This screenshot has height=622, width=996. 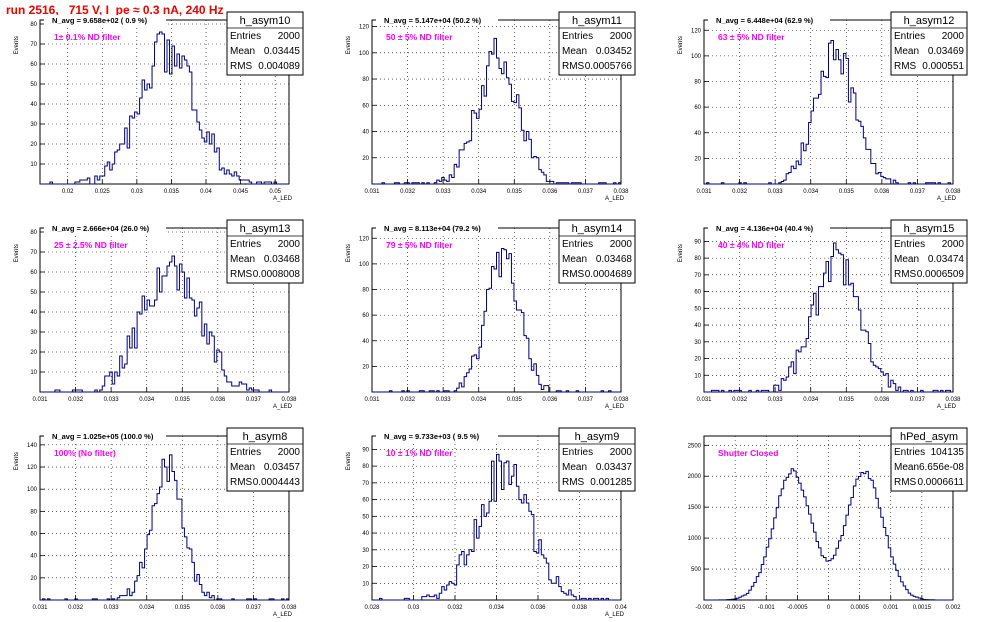 What do you see at coordinates (408, 400) in the screenshot?
I see `x-tick-label: 0.032` at bounding box center [408, 400].